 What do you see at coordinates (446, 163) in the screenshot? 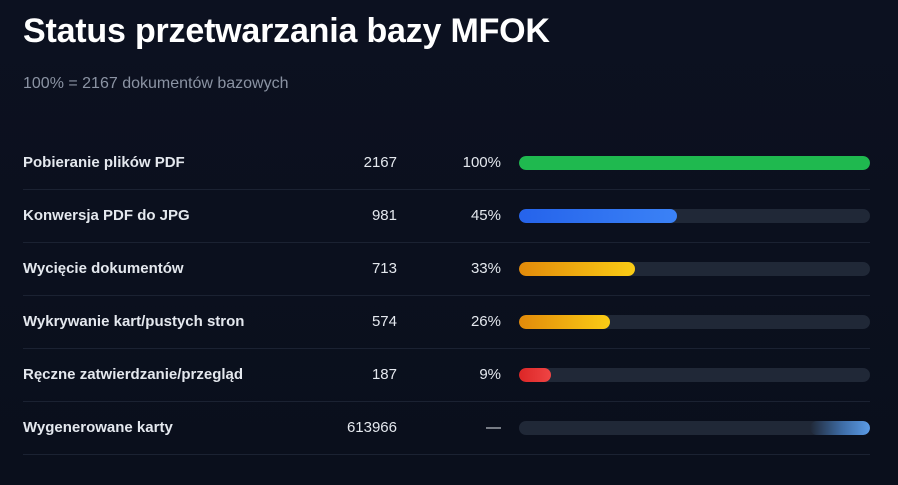
I see `status-row-pdf-download: Pobieranie plików PDF 2167 100%` at bounding box center [446, 163].